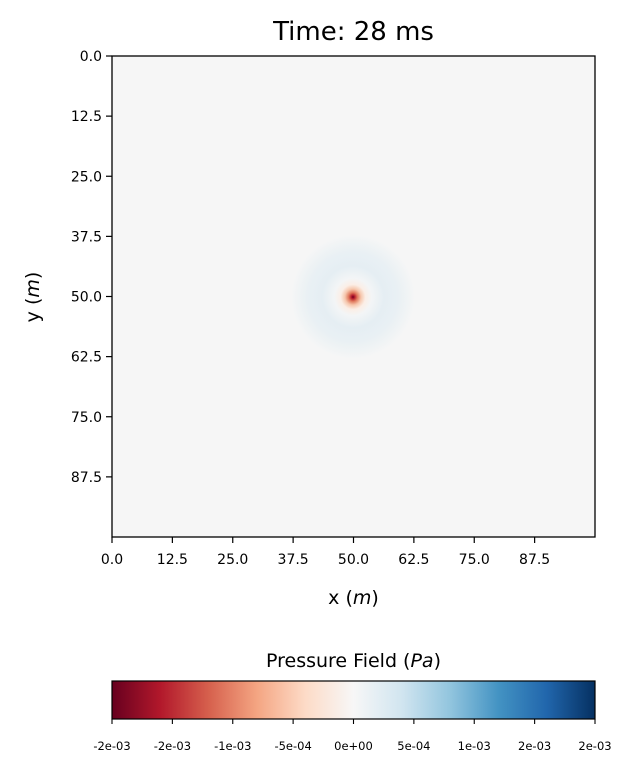 This screenshot has width=634, height=771. What do you see at coordinates (86, 298) in the screenshot?
I see `y-tick-label: 50.0` at bounding box center [86, 298].